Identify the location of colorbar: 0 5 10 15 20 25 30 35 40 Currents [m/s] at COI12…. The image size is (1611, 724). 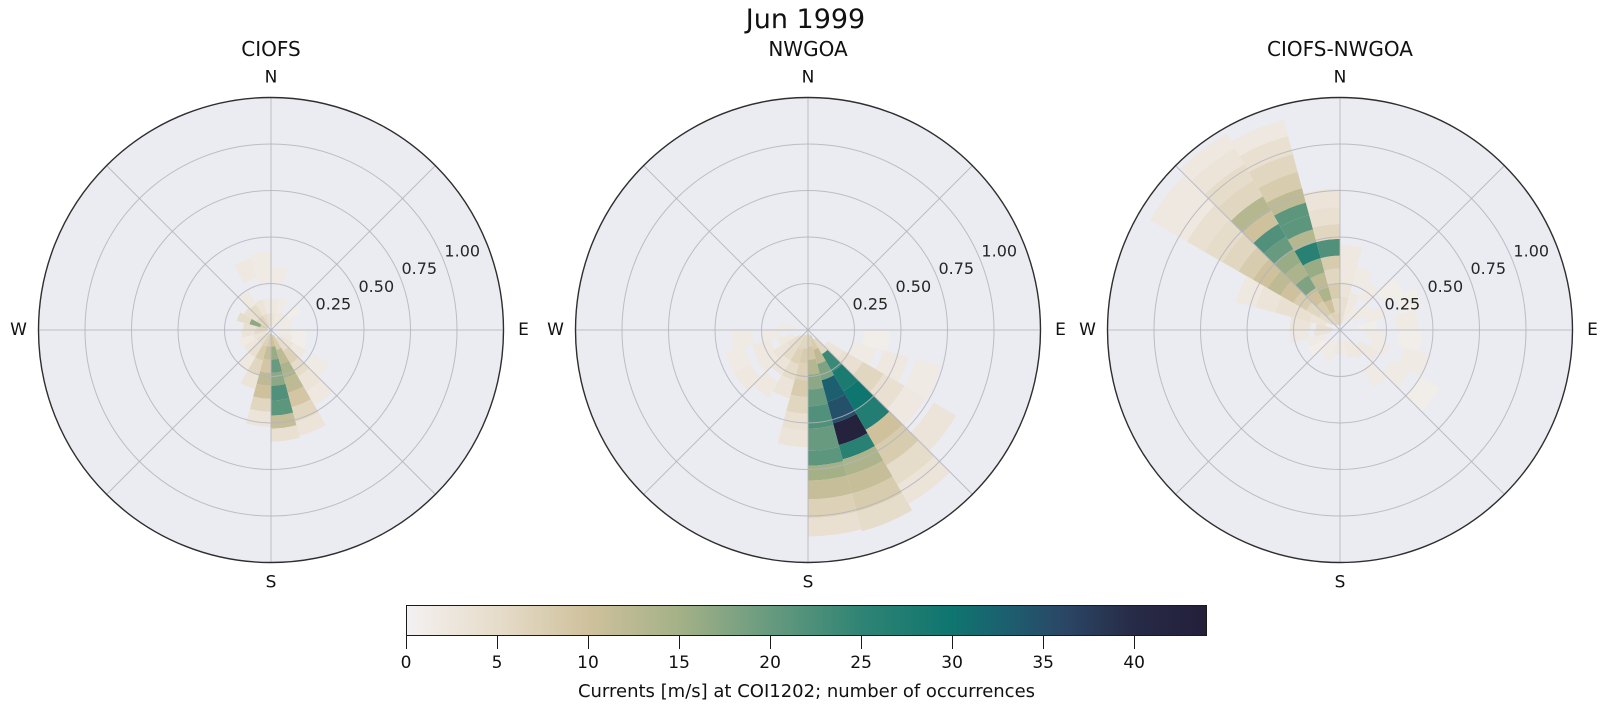
(804, 660).